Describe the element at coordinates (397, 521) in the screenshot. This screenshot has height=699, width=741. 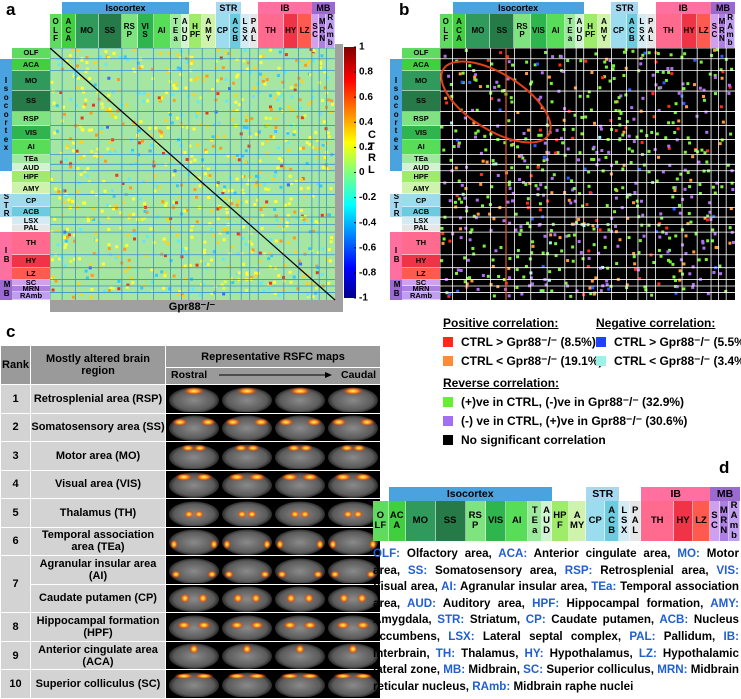
I see `region-label: ACA` at that location.